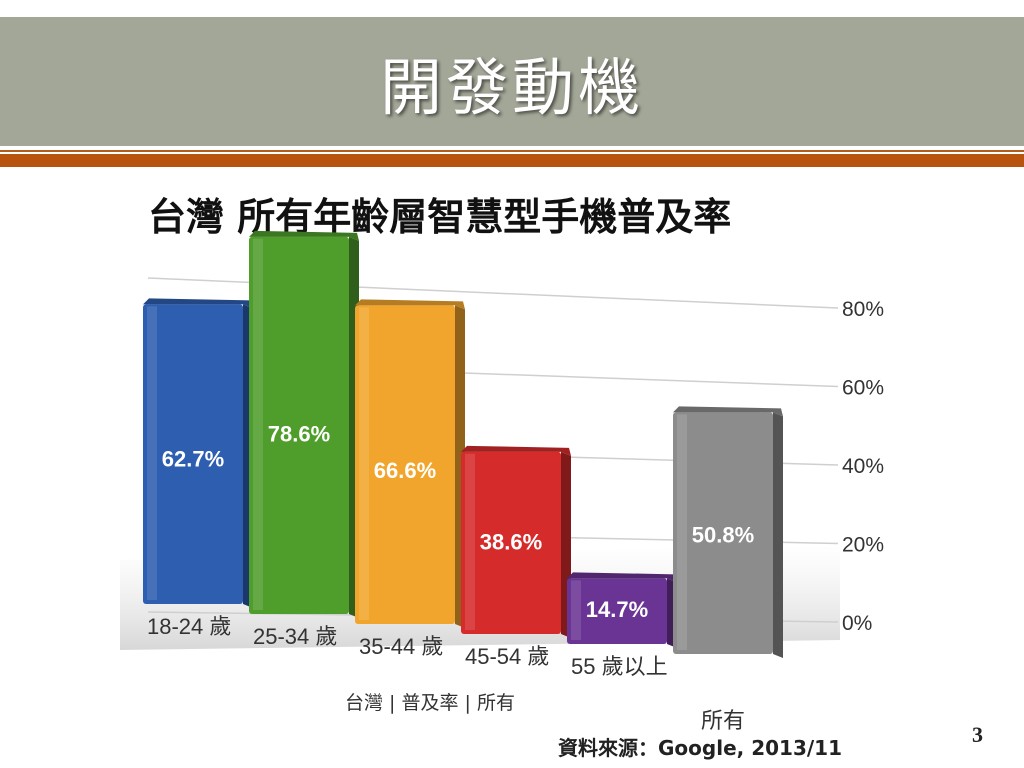 The height and width of the screenshot is (768, 1024). What do you see at coordinates (857, 623) in the screenshot?
I see `y-tick-label: 0%` at bounding box center [857, 623].